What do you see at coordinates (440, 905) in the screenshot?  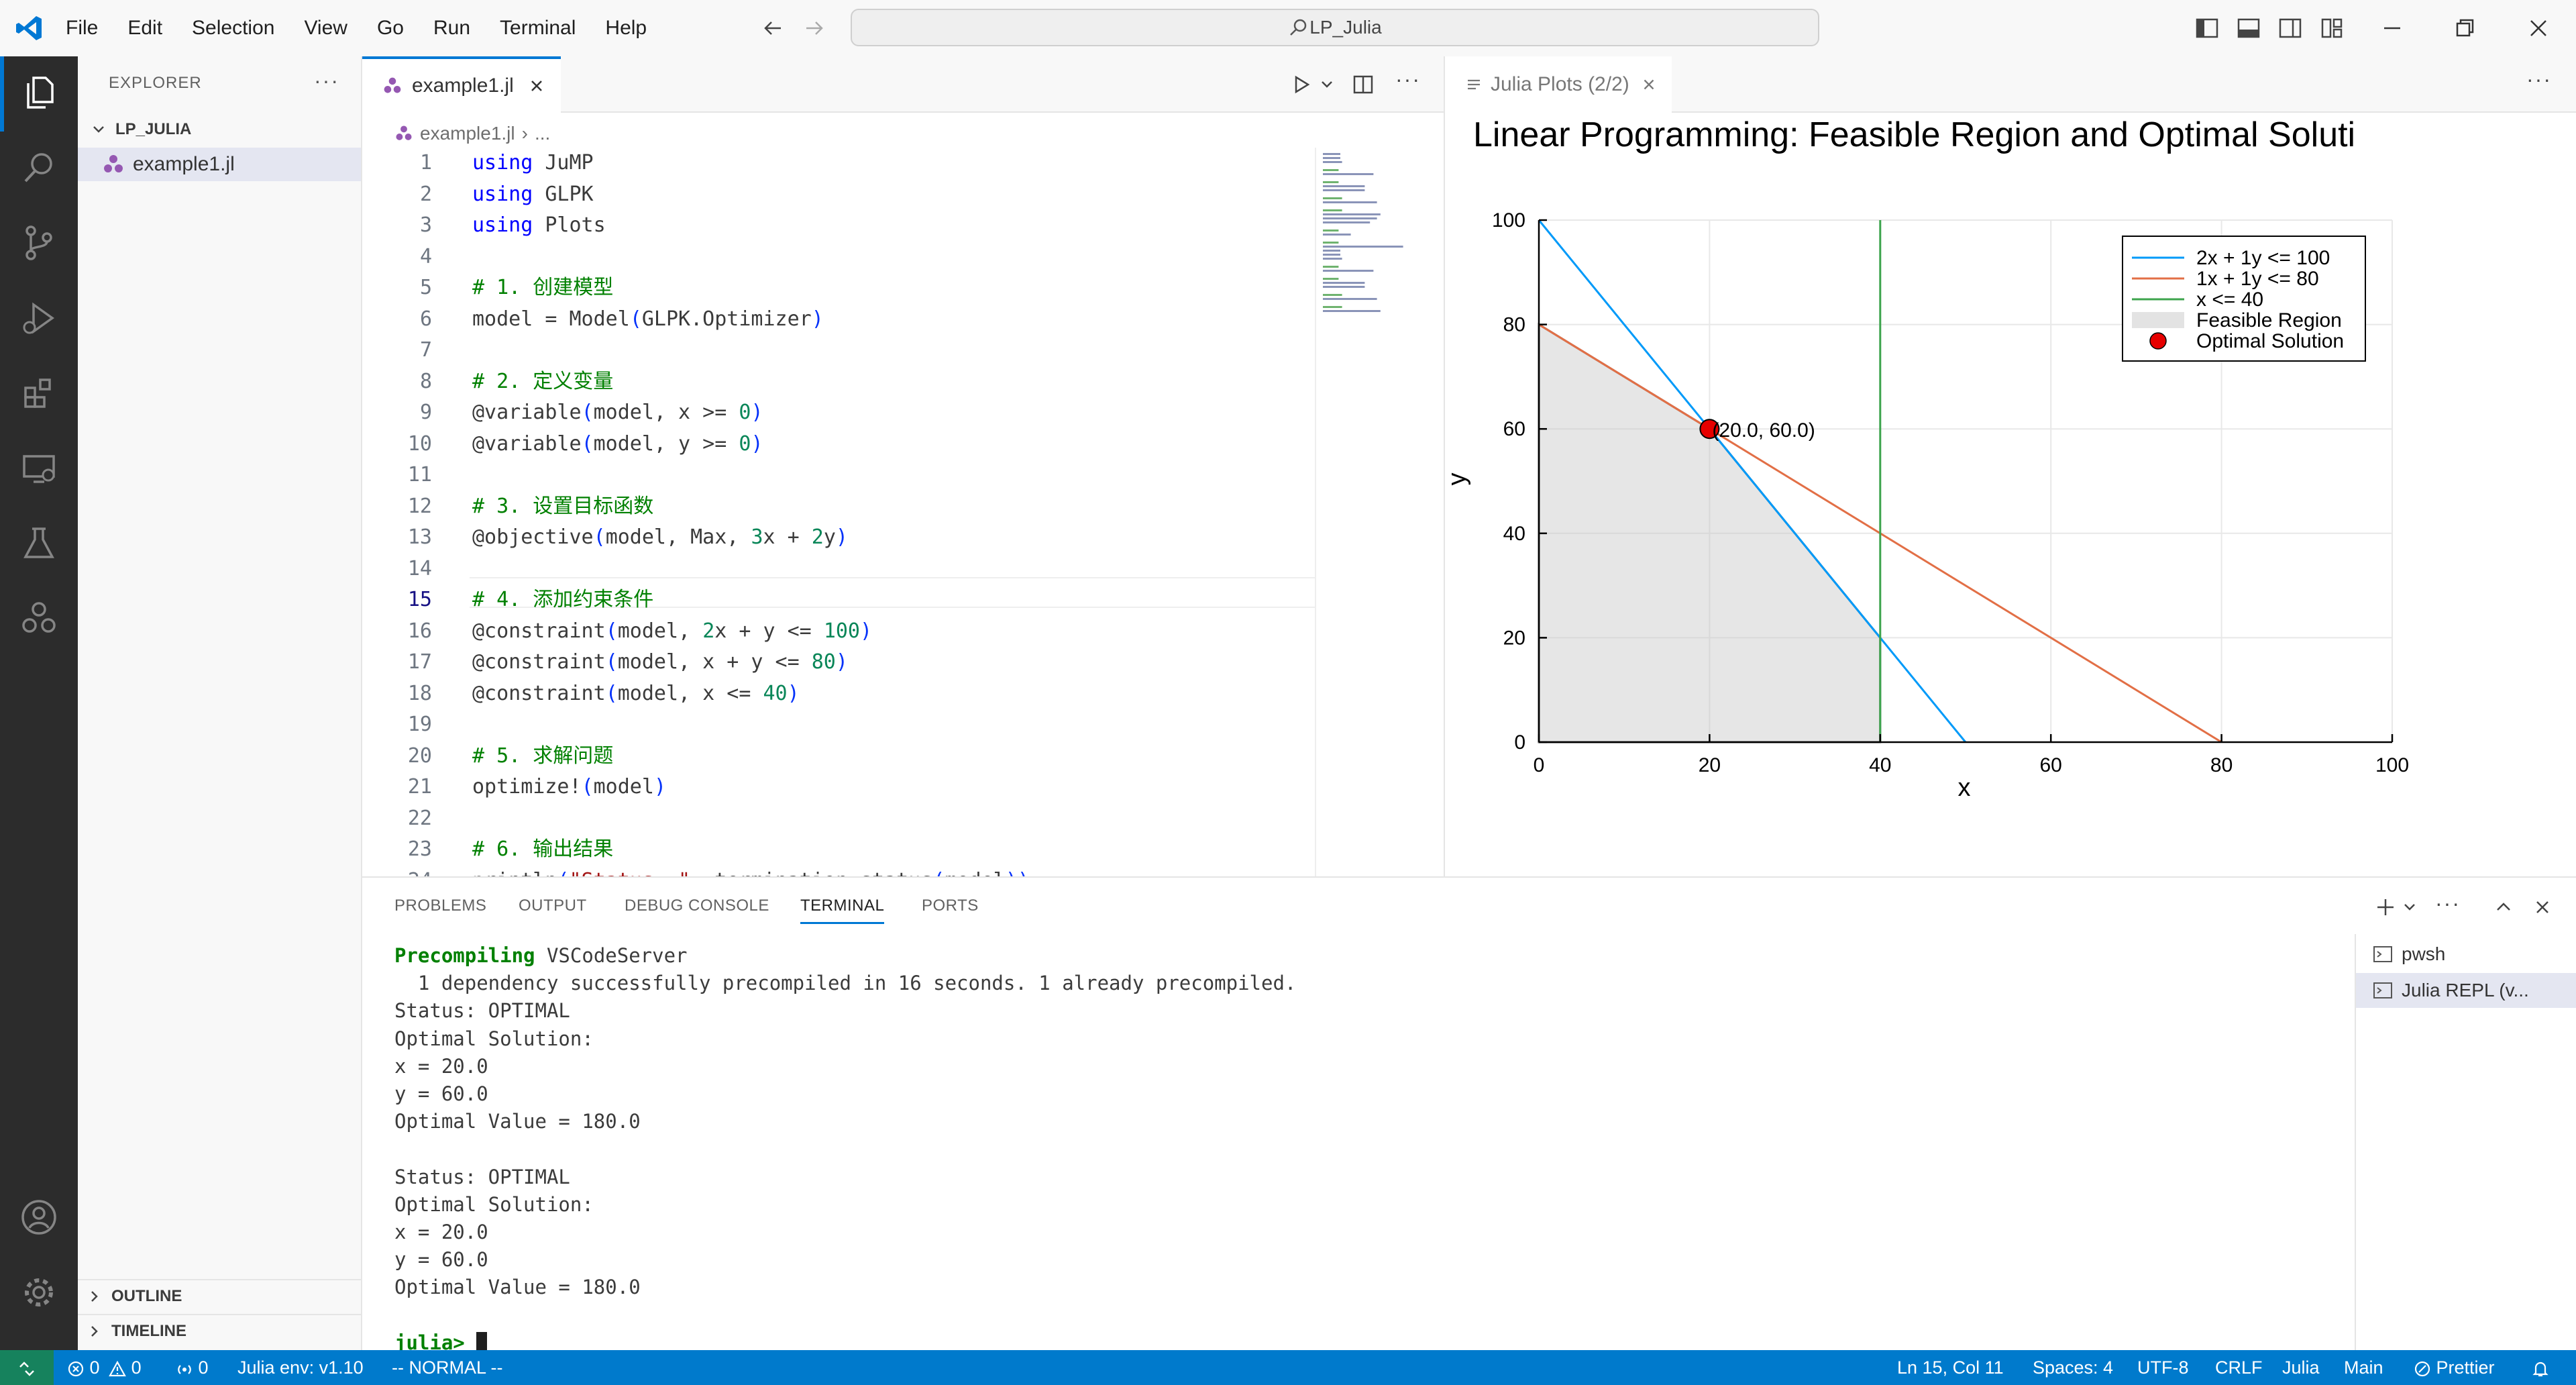 I see `panel-tab-problems: PROBLEMS` at bounding box center [440, 905].